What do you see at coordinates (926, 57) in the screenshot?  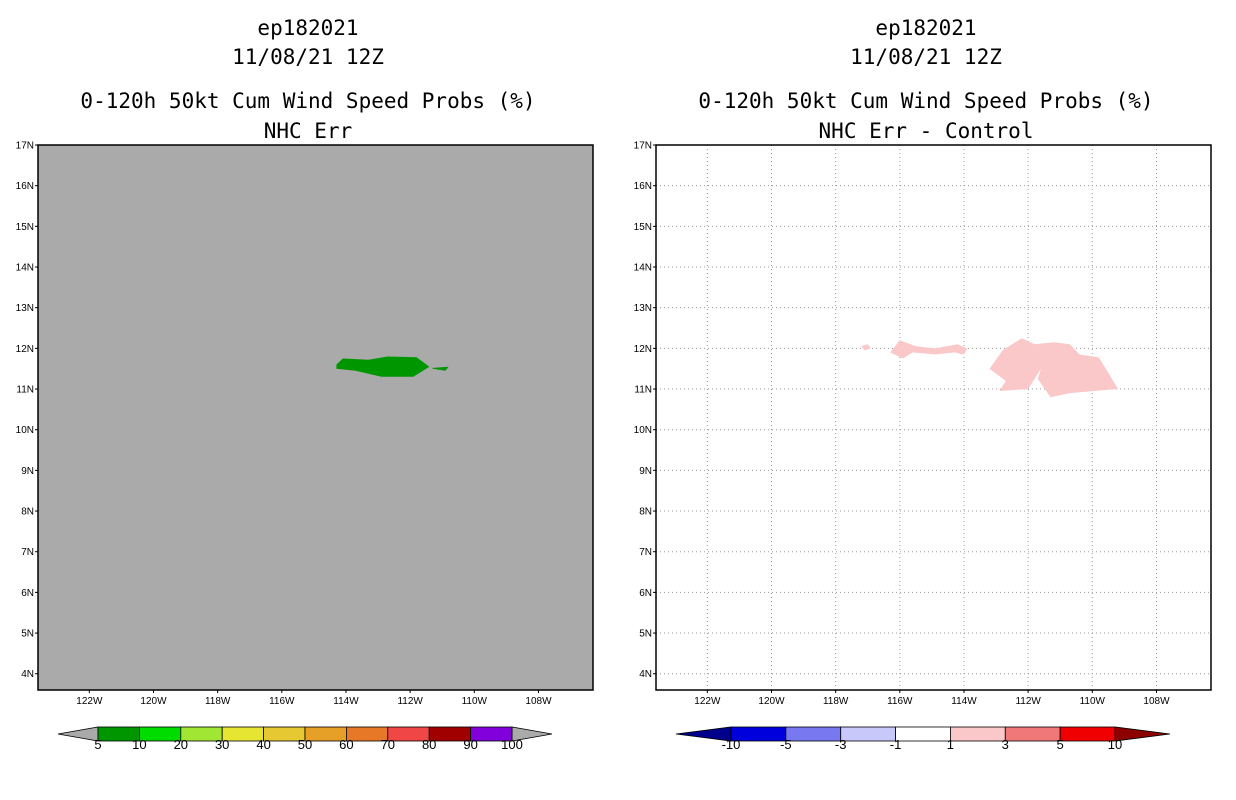 I see `right-title-date: 11/08/21 12Z` at bounding box center [926, 57].